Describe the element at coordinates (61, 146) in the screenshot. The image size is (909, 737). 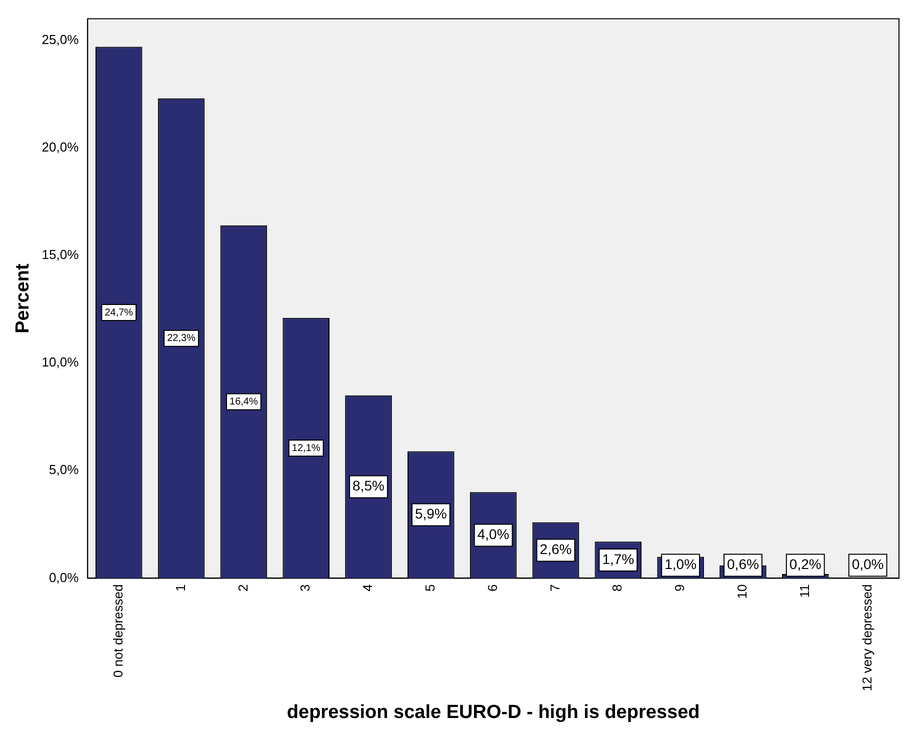
I see `y-tick-label: 20,0%` at that location.